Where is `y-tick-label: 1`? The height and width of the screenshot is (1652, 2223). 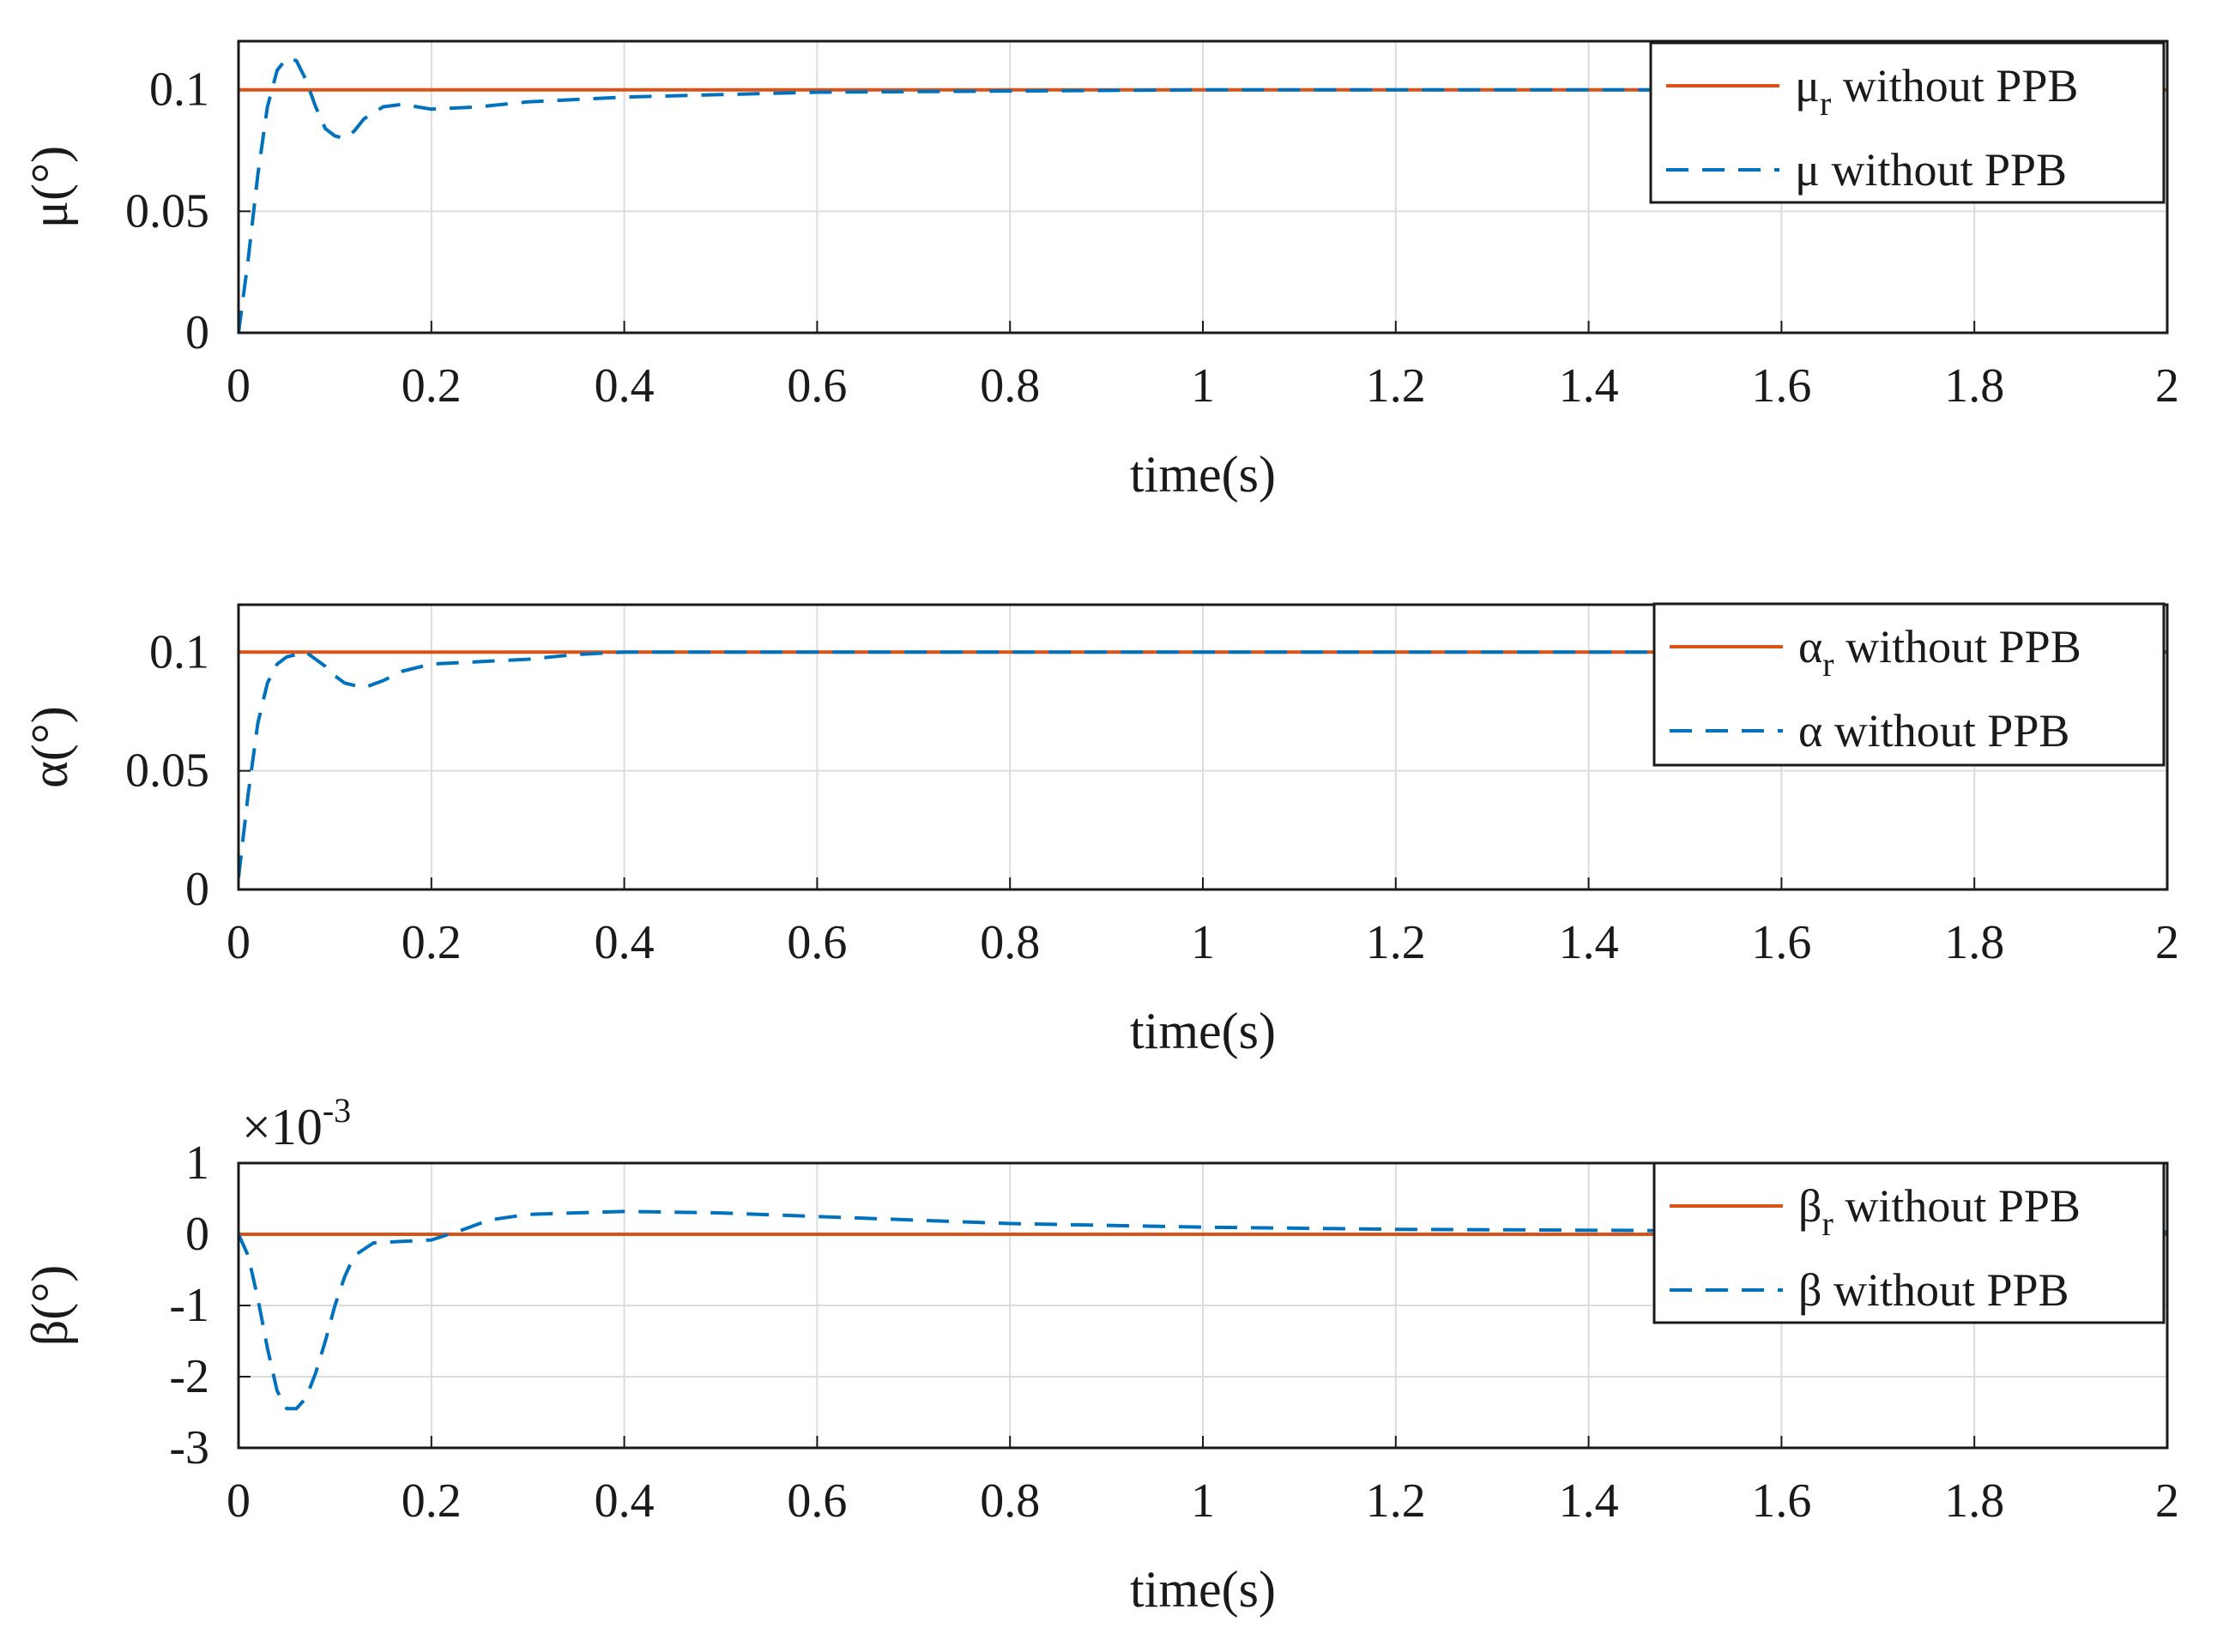 y-tick-label: 1 is located at coordinates (197, 1163).